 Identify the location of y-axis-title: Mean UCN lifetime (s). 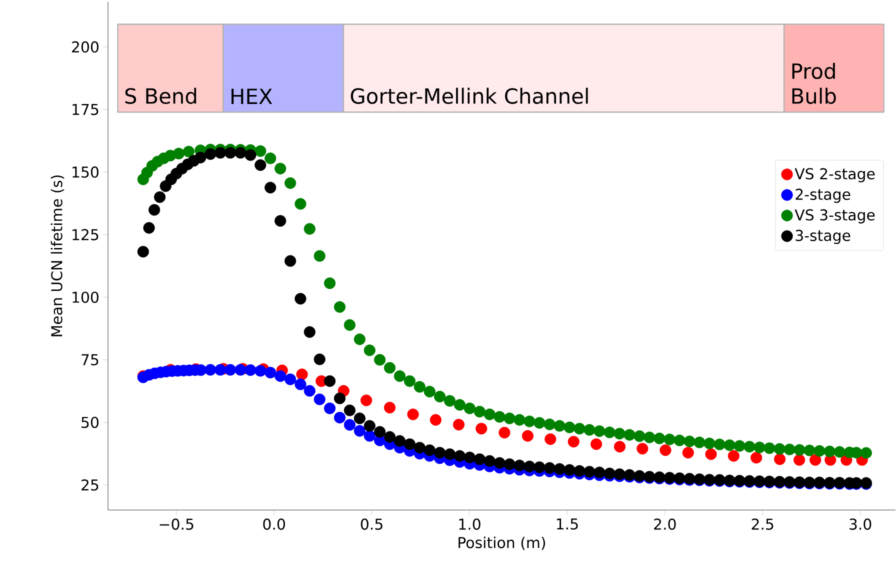
(57, 255).